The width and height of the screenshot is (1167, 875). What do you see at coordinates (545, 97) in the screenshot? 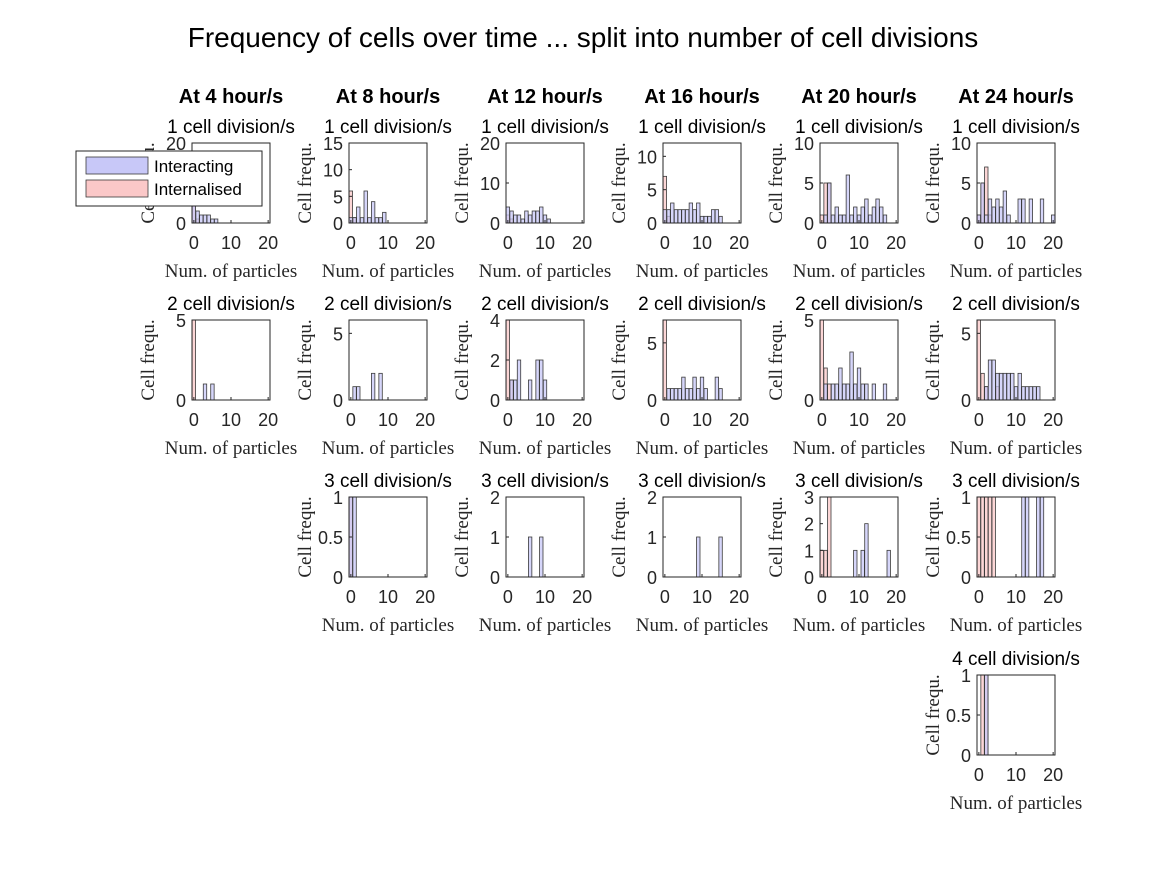
I see `column-header: At 12 hour/s` at bounding box center [545, 97].